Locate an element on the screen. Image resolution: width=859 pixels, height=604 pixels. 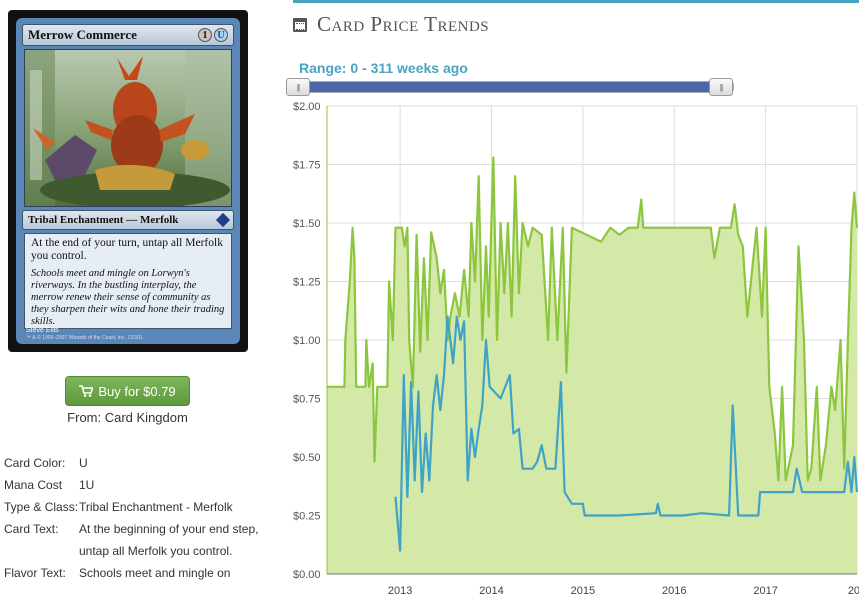
card-artist: Steve Ellis is located at coordinates (42, 330).